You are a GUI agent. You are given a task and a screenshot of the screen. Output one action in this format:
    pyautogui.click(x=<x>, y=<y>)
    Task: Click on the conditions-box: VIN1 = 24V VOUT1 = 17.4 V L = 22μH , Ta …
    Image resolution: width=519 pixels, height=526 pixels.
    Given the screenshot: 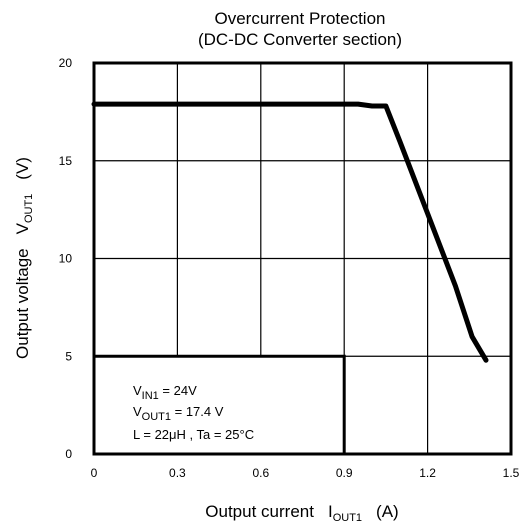 What is the action you would take?
    pyautogui.click(x=219, y=405)
    